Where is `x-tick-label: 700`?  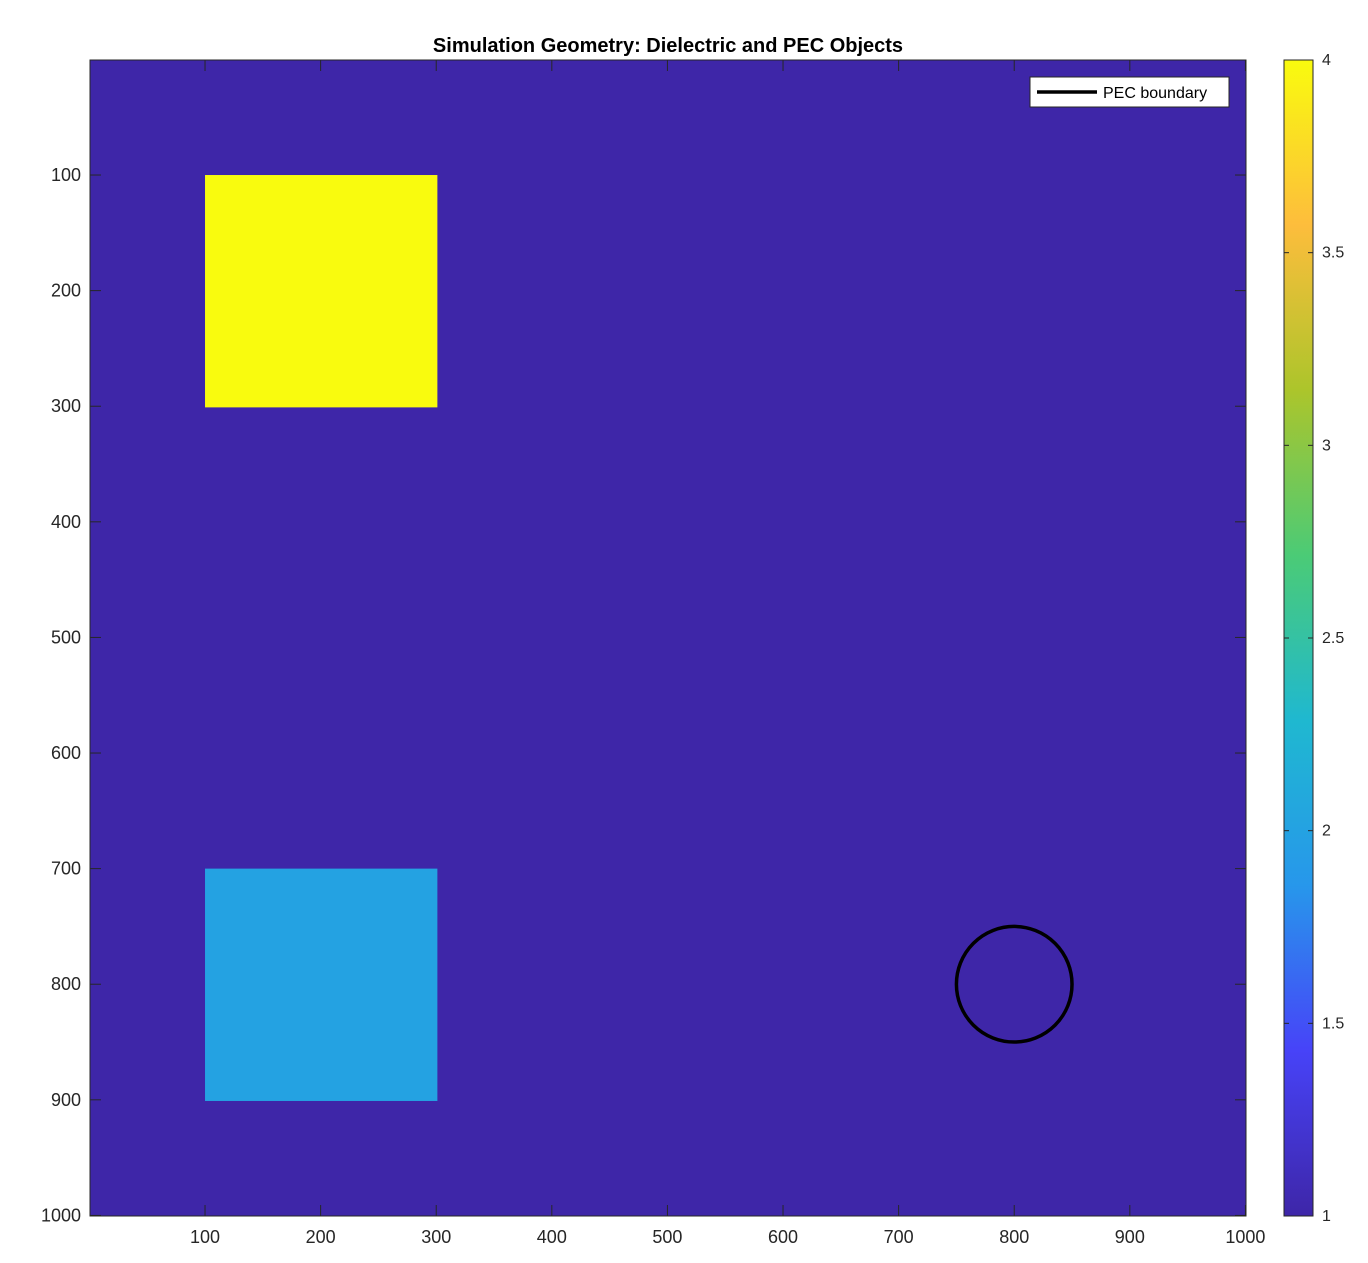
x-tick-label: 700 is located at coordinates (899, 1237).